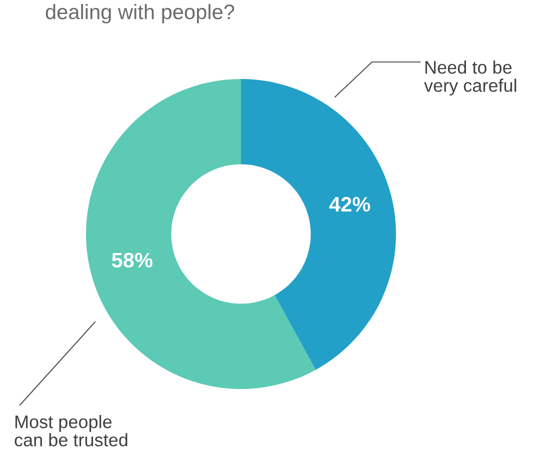  I want to click on data-label: 58%, so click(132, 260).